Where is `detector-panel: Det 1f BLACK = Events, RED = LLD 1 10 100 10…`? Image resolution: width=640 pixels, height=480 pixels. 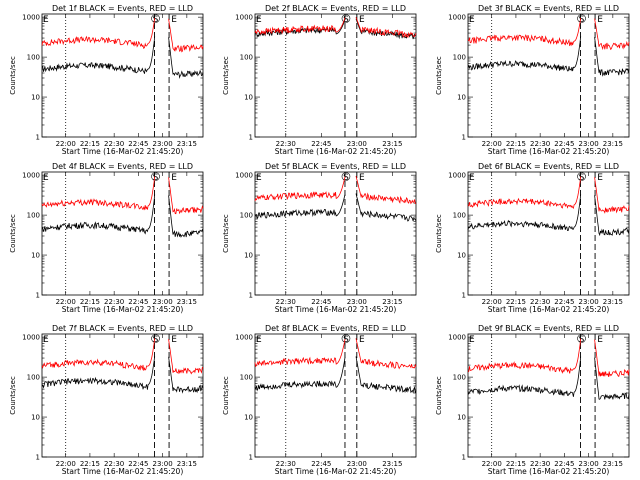
detector-panel: Det 1f BLACK = Events, RED = LLD 1 10 100 10… is located at coordinates (106, 80).